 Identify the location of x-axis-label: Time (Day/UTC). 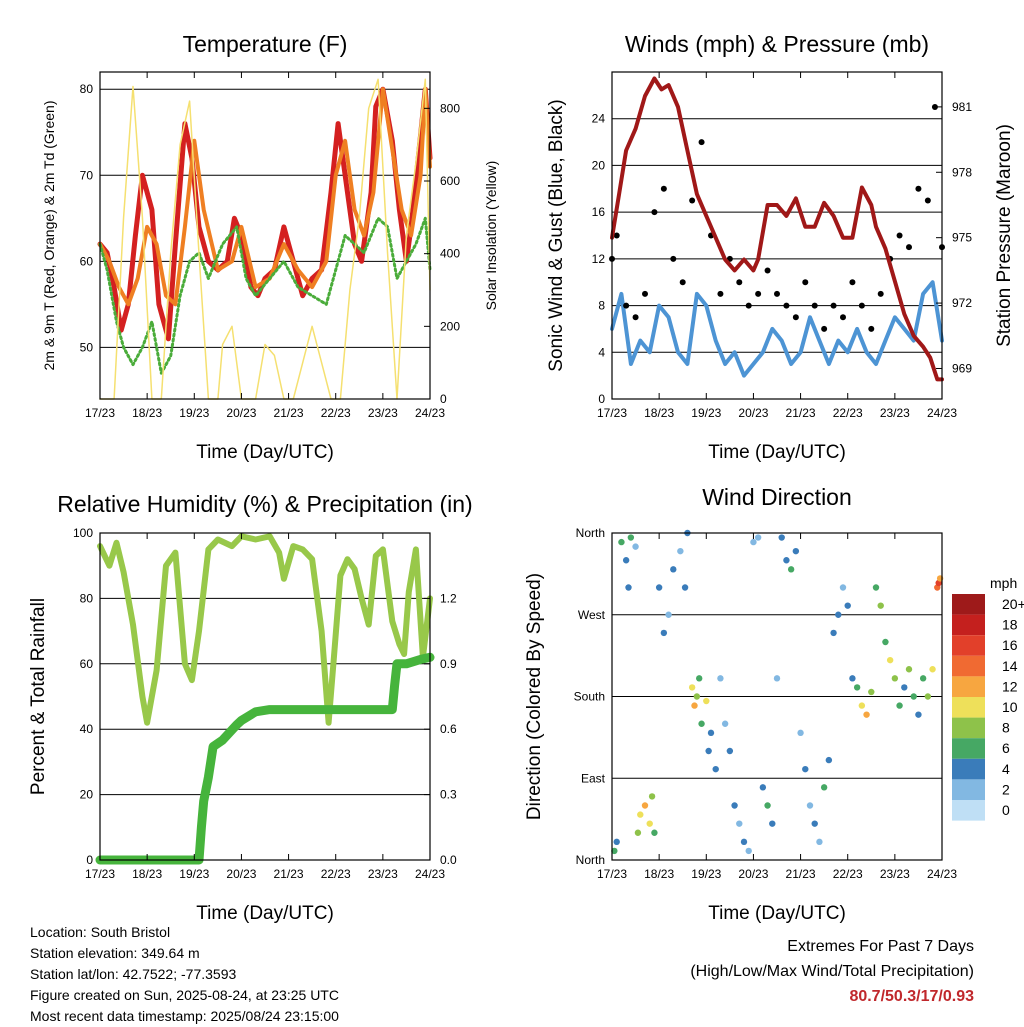
(265, 913).